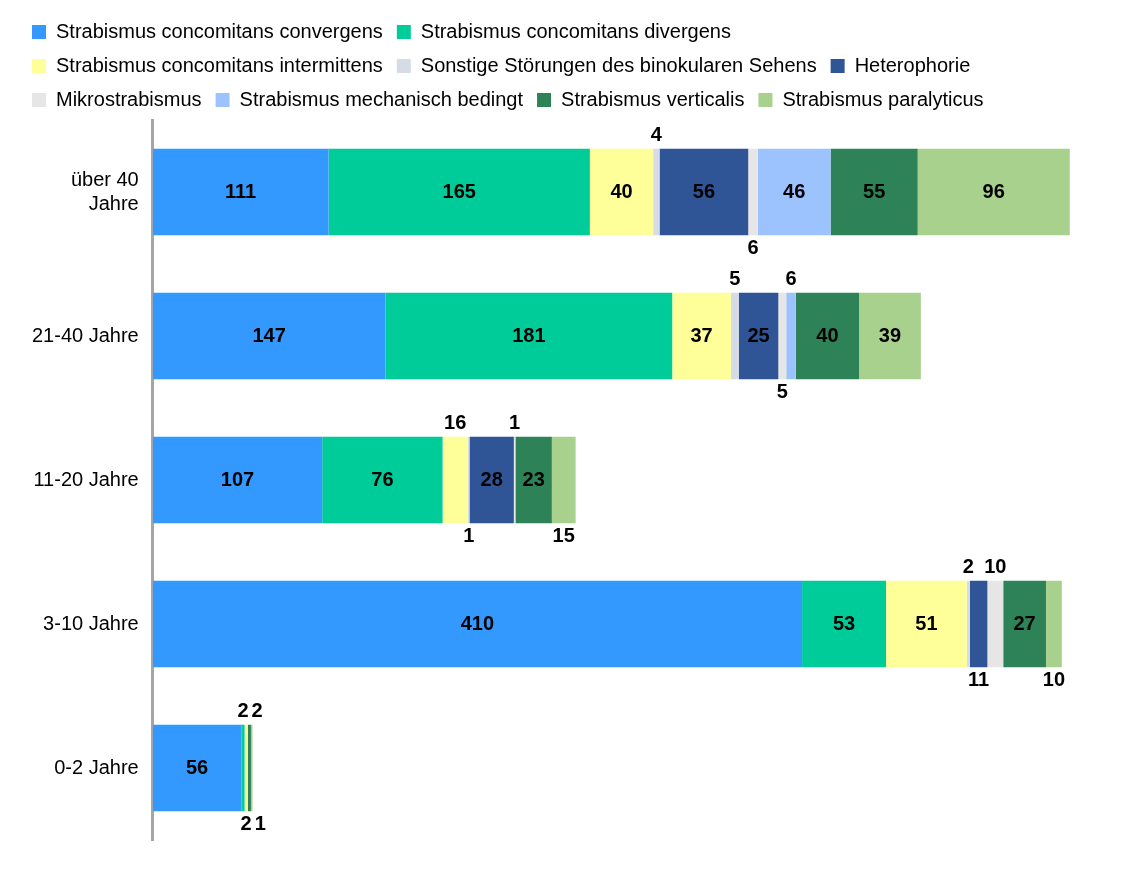 The width and height of the screenshot is (1133, 890). I want to click on data-label: 107, so click(237, 478).